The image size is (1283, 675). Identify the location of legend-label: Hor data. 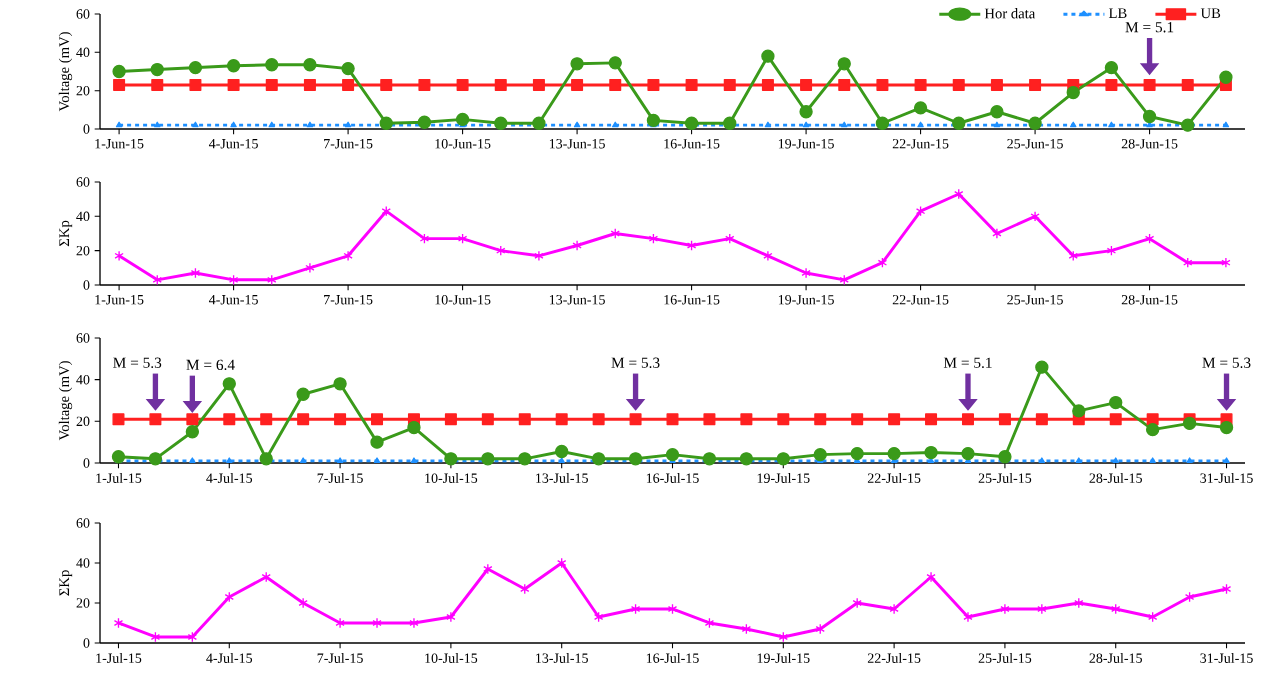
(1010, 13).